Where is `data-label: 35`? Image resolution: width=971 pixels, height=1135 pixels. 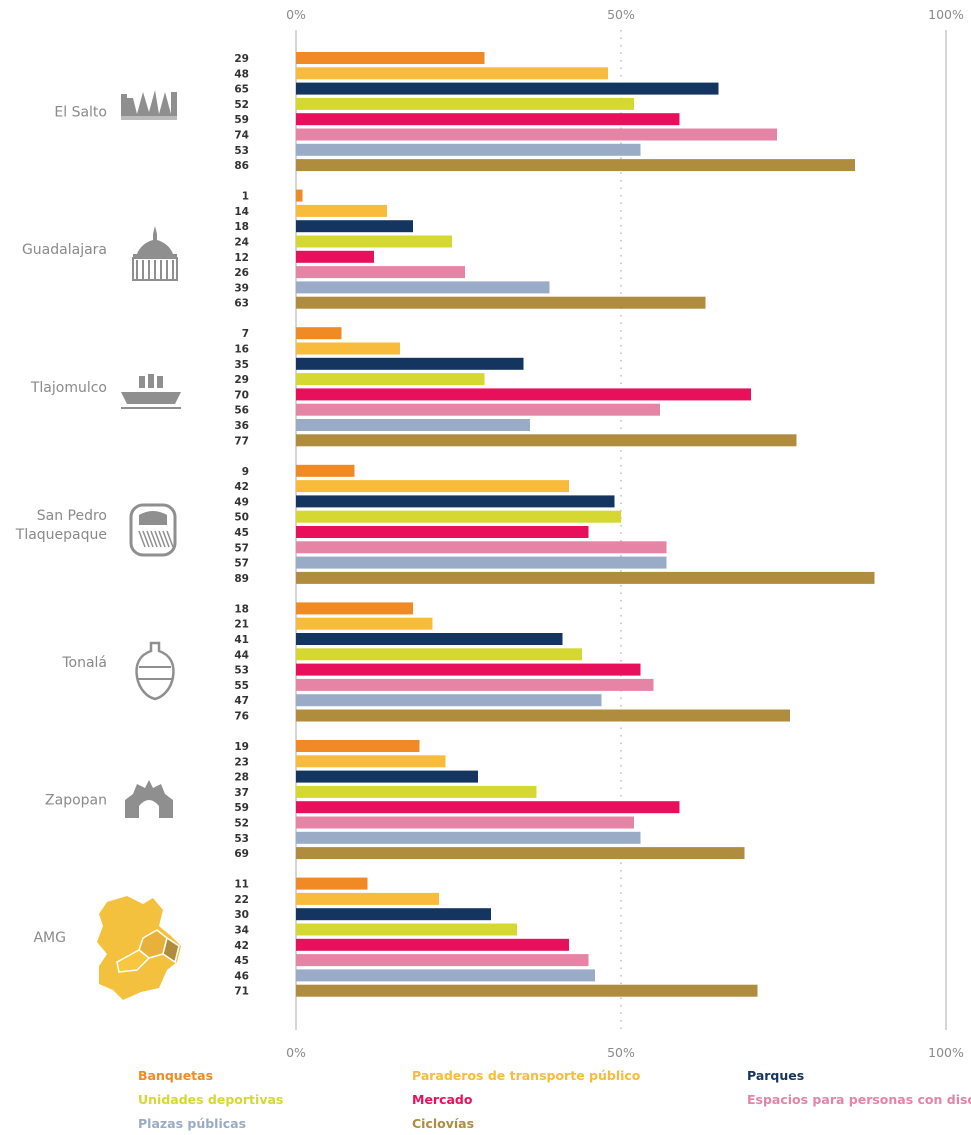
data-label: 35 is located at coordinates (241, 365).